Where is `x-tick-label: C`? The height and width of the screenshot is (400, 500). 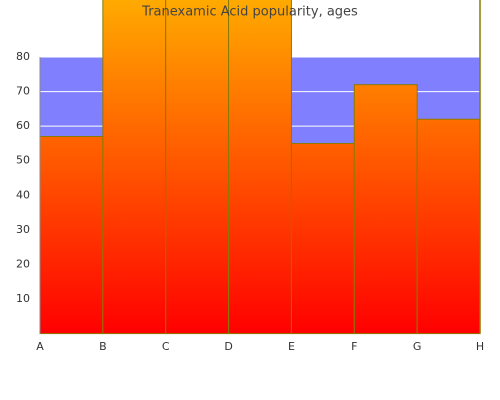 x-tick-label: C is located at coordinates (166, 346).